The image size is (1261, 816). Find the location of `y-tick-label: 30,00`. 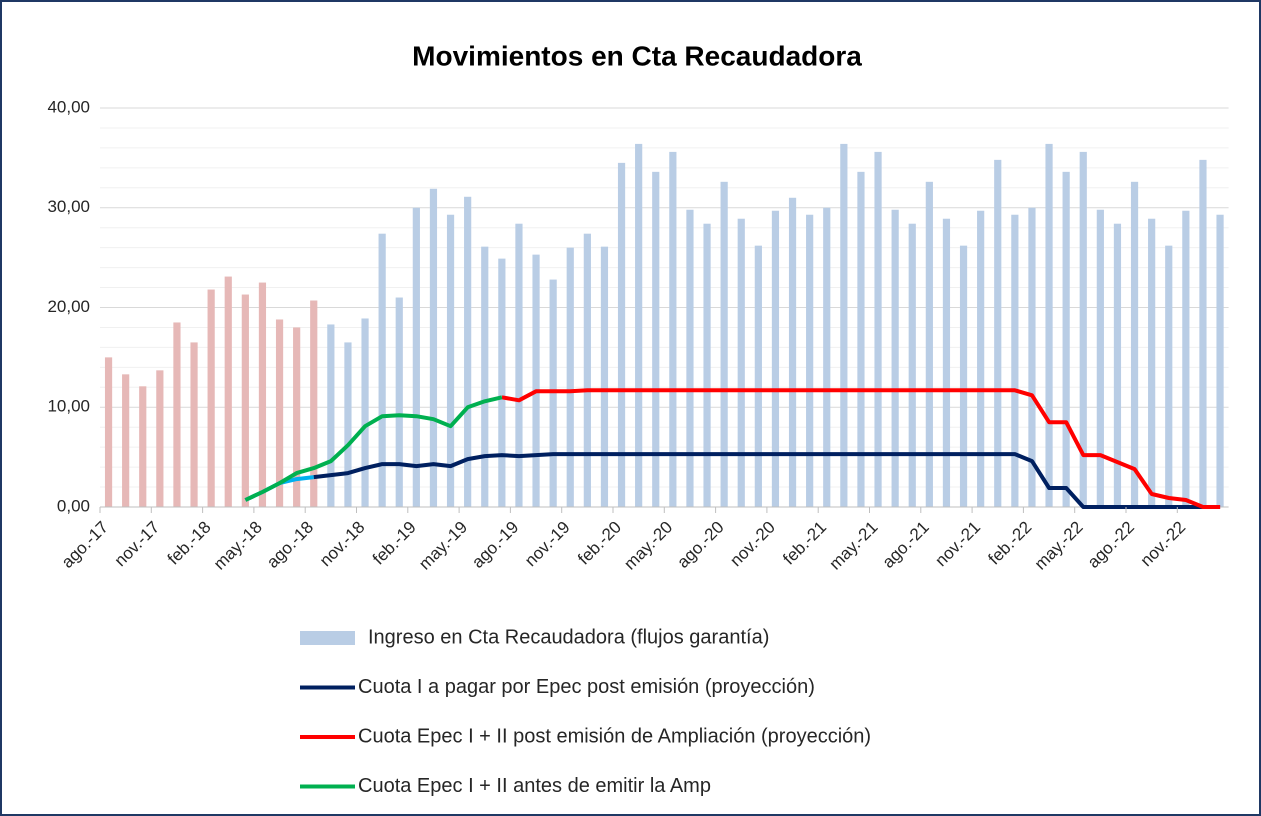

y-tick-label: 30,00 is located at coordinates (68, 206).